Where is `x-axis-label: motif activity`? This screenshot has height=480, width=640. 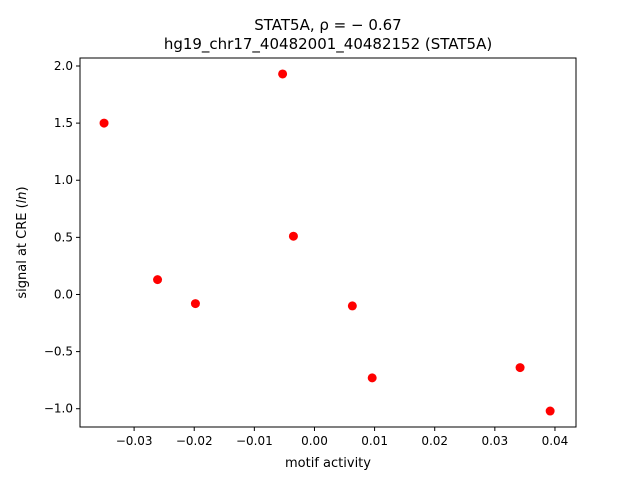
x-axis-label: motif activity is located at coordinates (328, 463).